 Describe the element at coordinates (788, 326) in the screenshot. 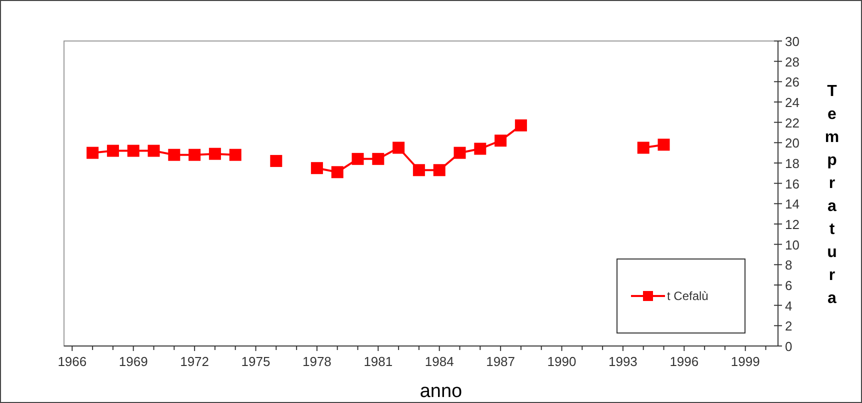

I see `y-tick-label: 2` at that location.